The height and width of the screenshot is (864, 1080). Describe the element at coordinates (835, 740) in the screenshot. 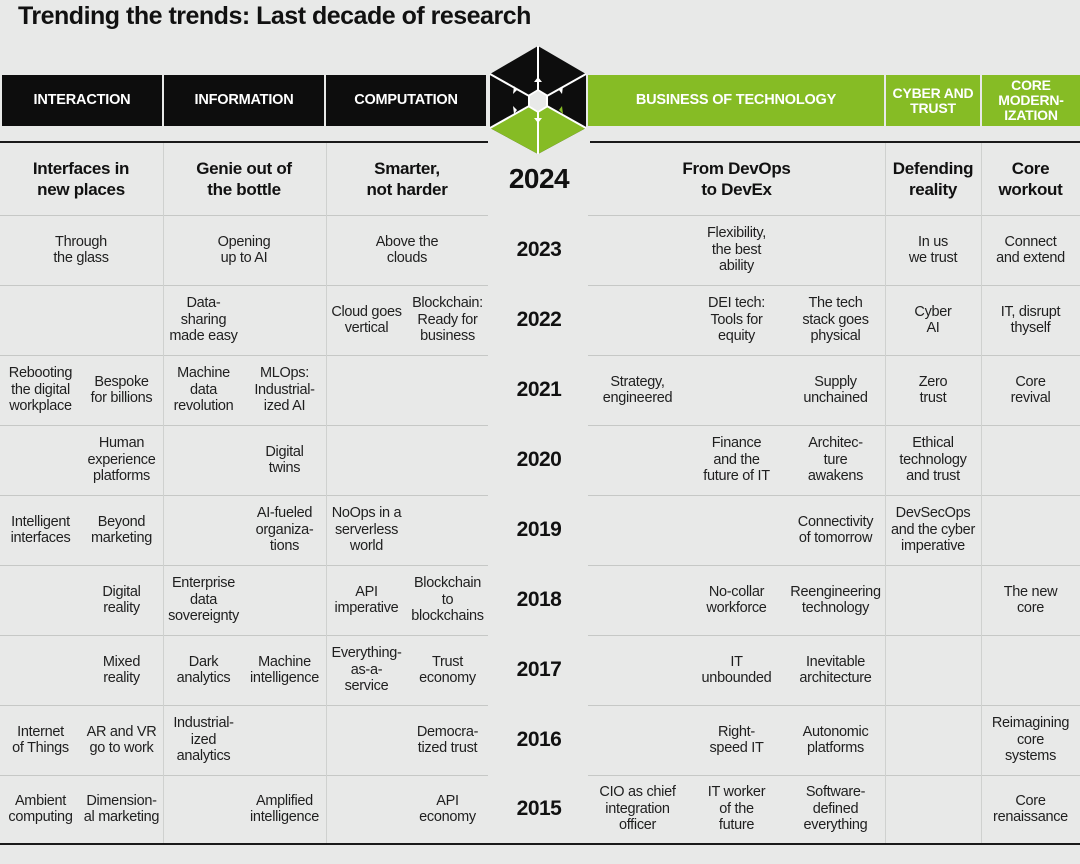

I see `trend-cell-business: Autonomic platforms` at that location.